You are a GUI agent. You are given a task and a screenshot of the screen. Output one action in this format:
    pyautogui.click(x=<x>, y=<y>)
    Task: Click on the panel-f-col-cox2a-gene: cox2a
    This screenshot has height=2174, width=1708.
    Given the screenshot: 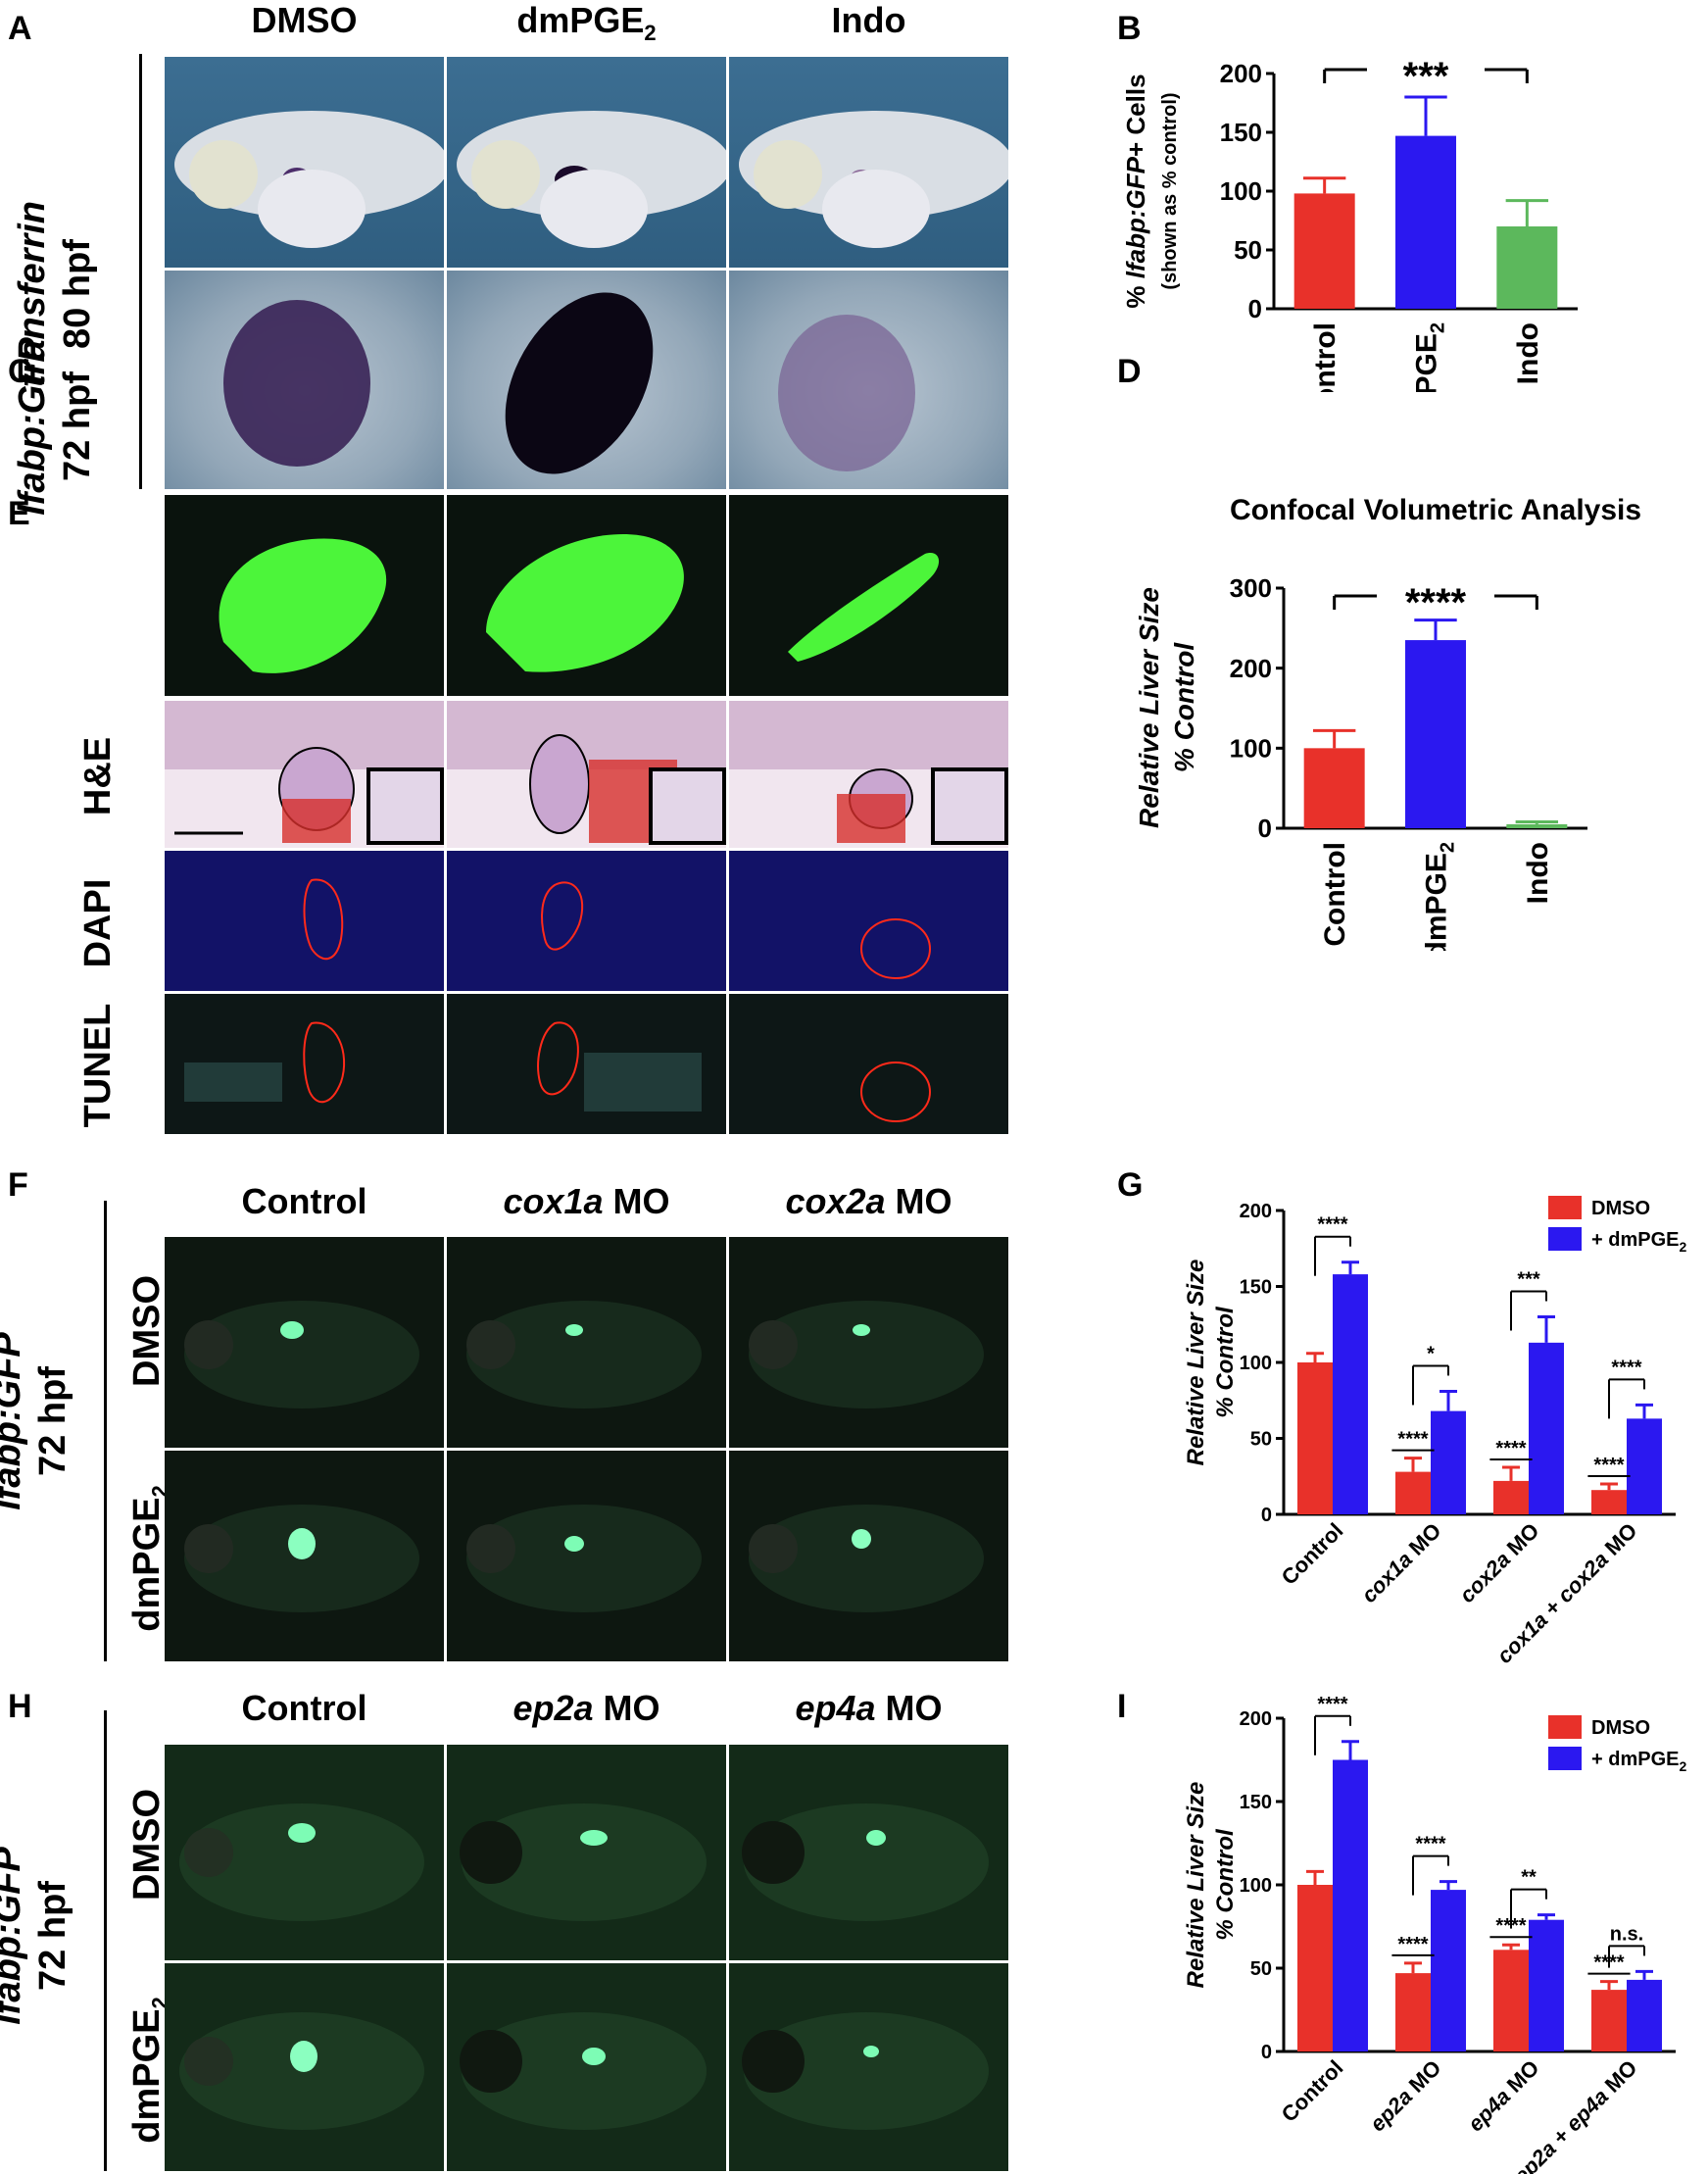 What is the action you would take?
    pyautogui.click(x=835, y=1201)
    